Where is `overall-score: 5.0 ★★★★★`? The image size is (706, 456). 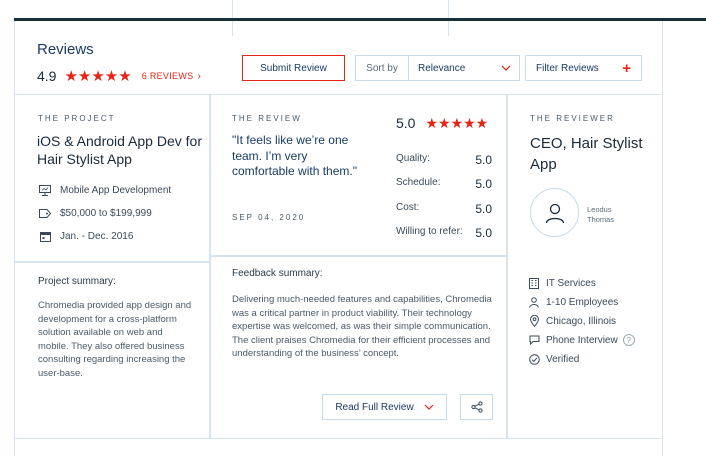 overall-score: 5.0 ★★★★★ is located at coordinates (442, 123).